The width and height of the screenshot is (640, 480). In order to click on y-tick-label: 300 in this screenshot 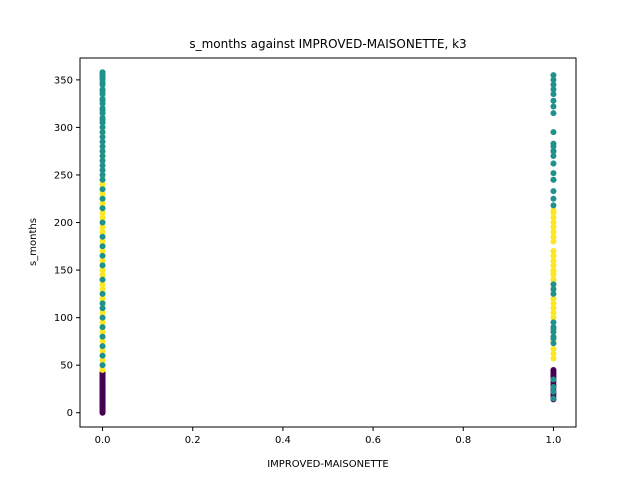, I will do `click(63, 128)`.